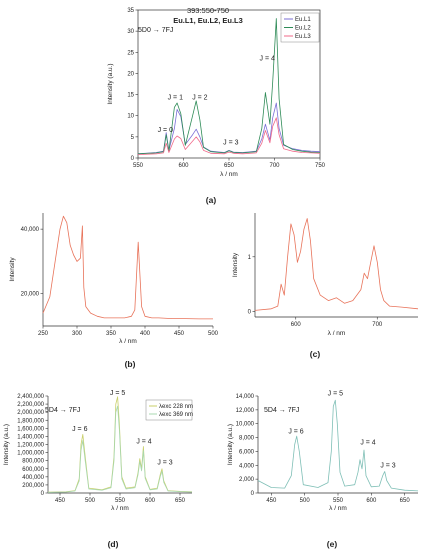 This screenshot has width=423, height=550. I want to click on x-axis-label-a: λ / nm, so click(229, 174).